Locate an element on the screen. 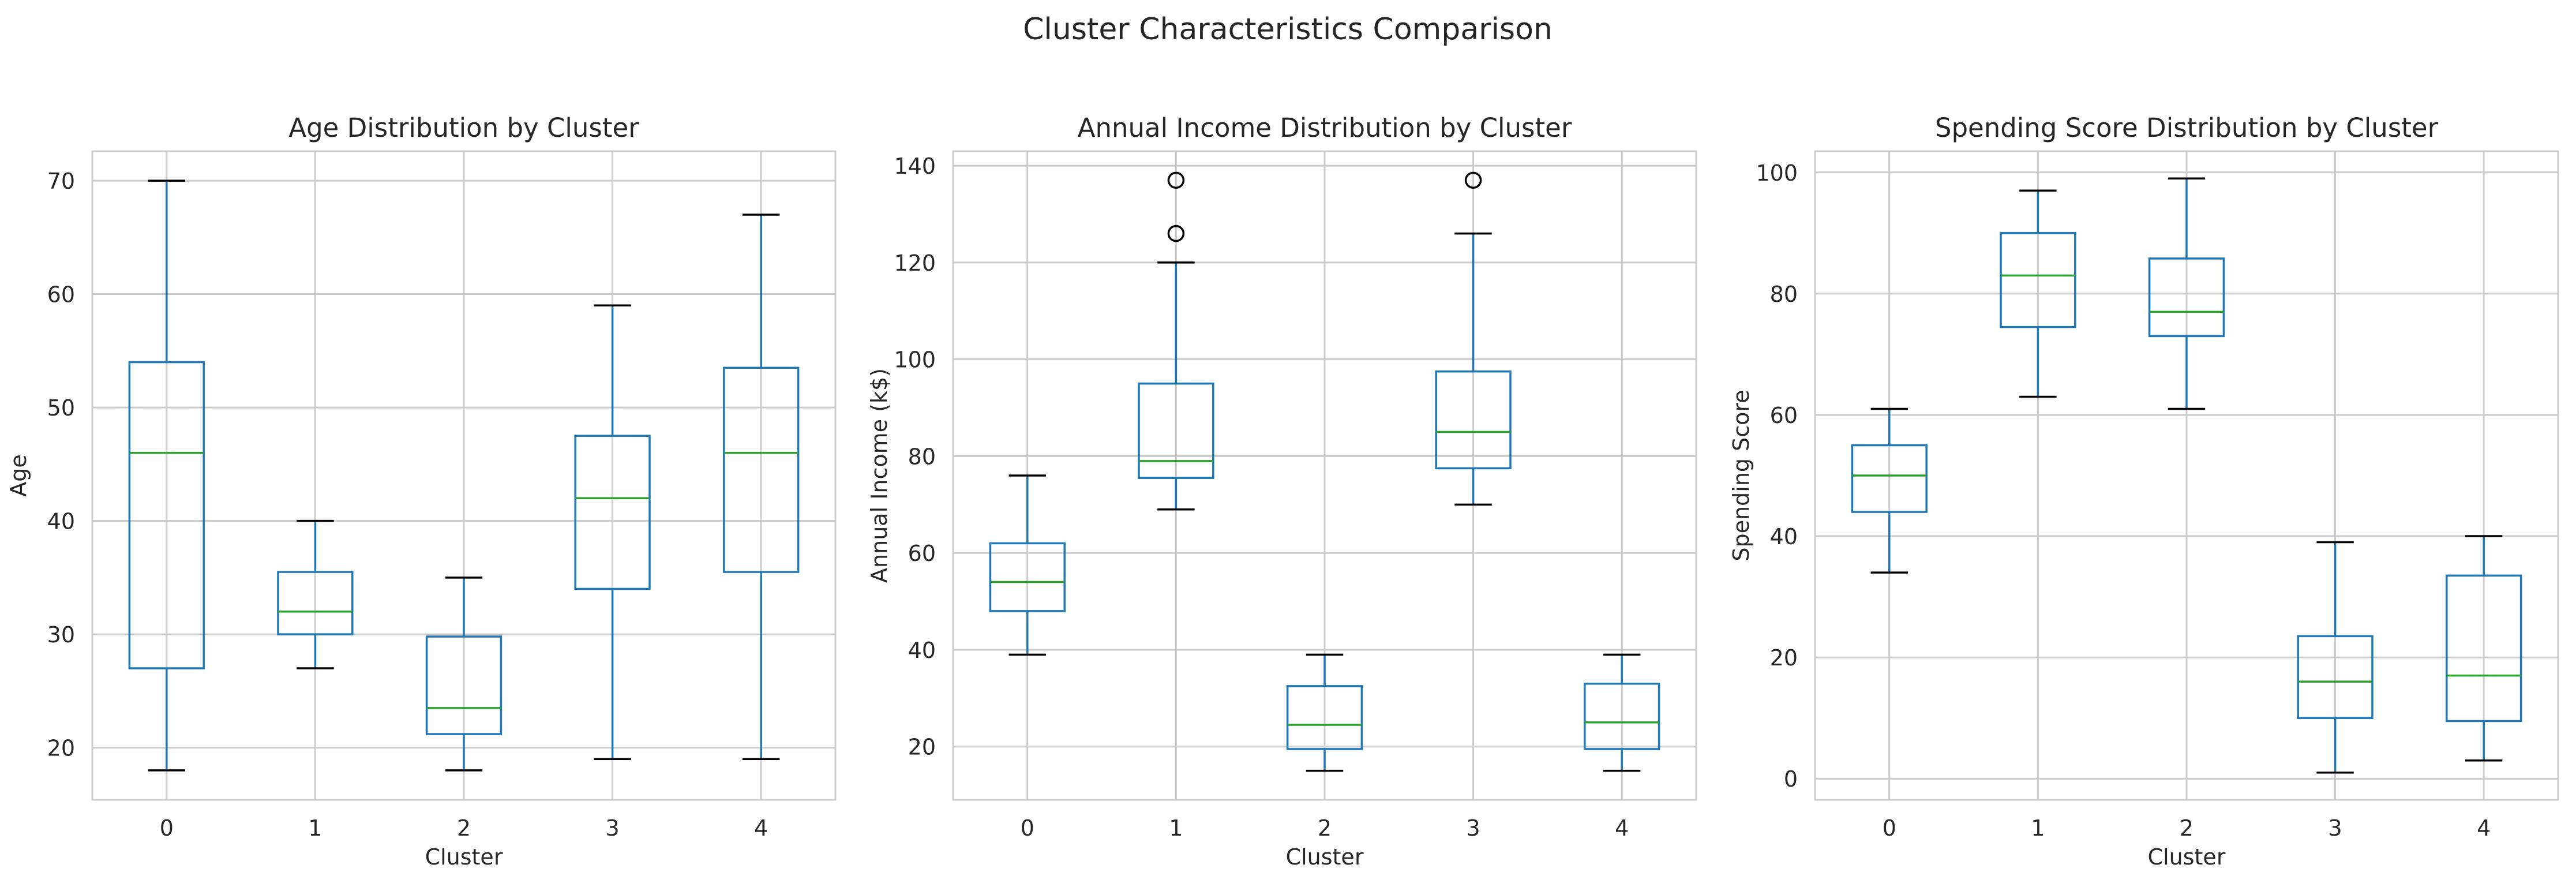  y-tick-label: 50 is located at coordinates (61, 408).